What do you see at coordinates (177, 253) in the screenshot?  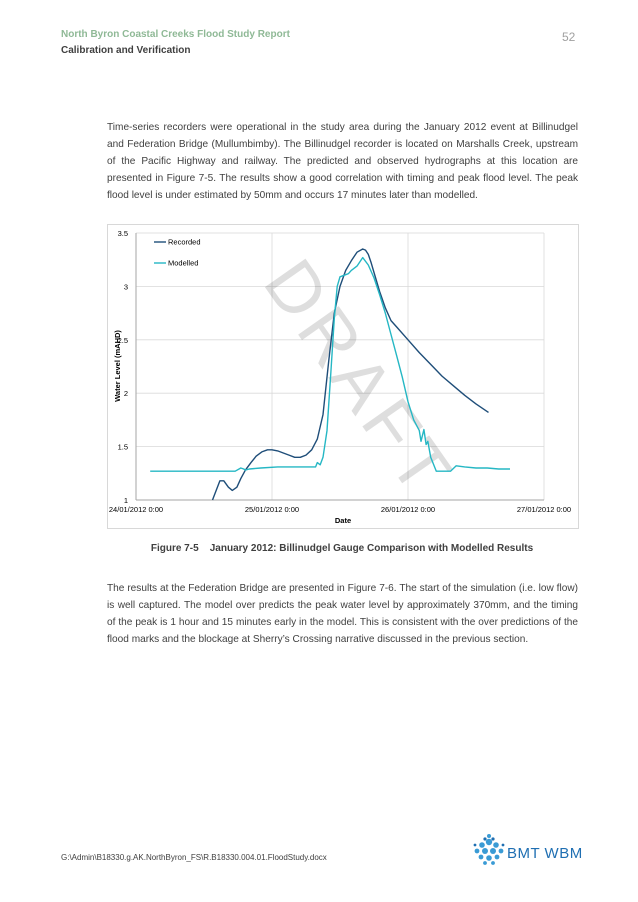 I see `chart-legend: Recorded Modelled` at bounding box center [177, 253].